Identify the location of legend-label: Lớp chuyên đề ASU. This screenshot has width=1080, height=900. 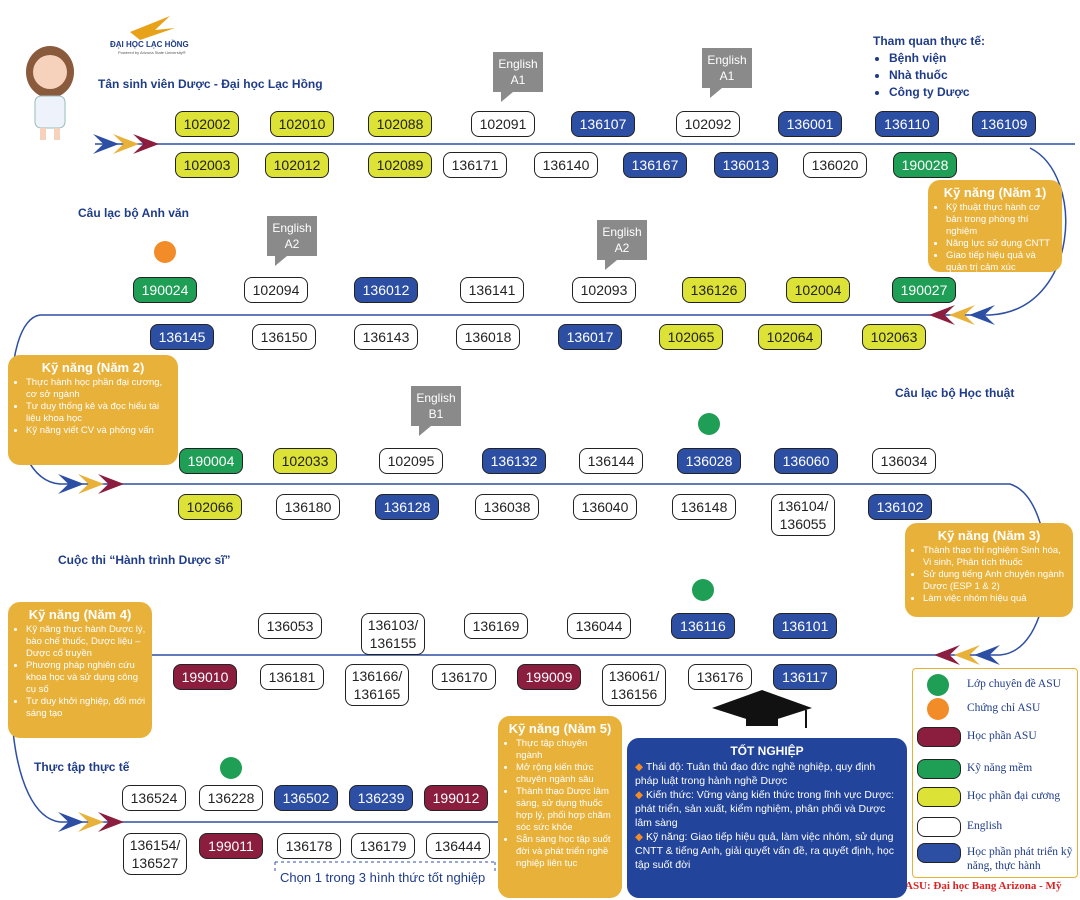
(1014, 684).